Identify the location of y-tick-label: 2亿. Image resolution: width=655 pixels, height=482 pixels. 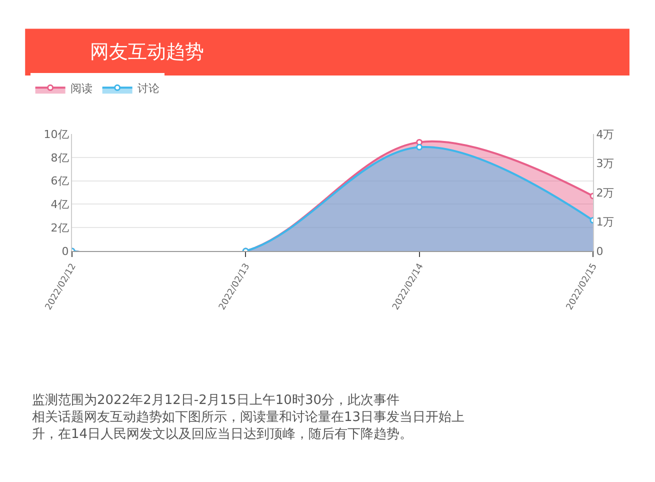
(59, 227).